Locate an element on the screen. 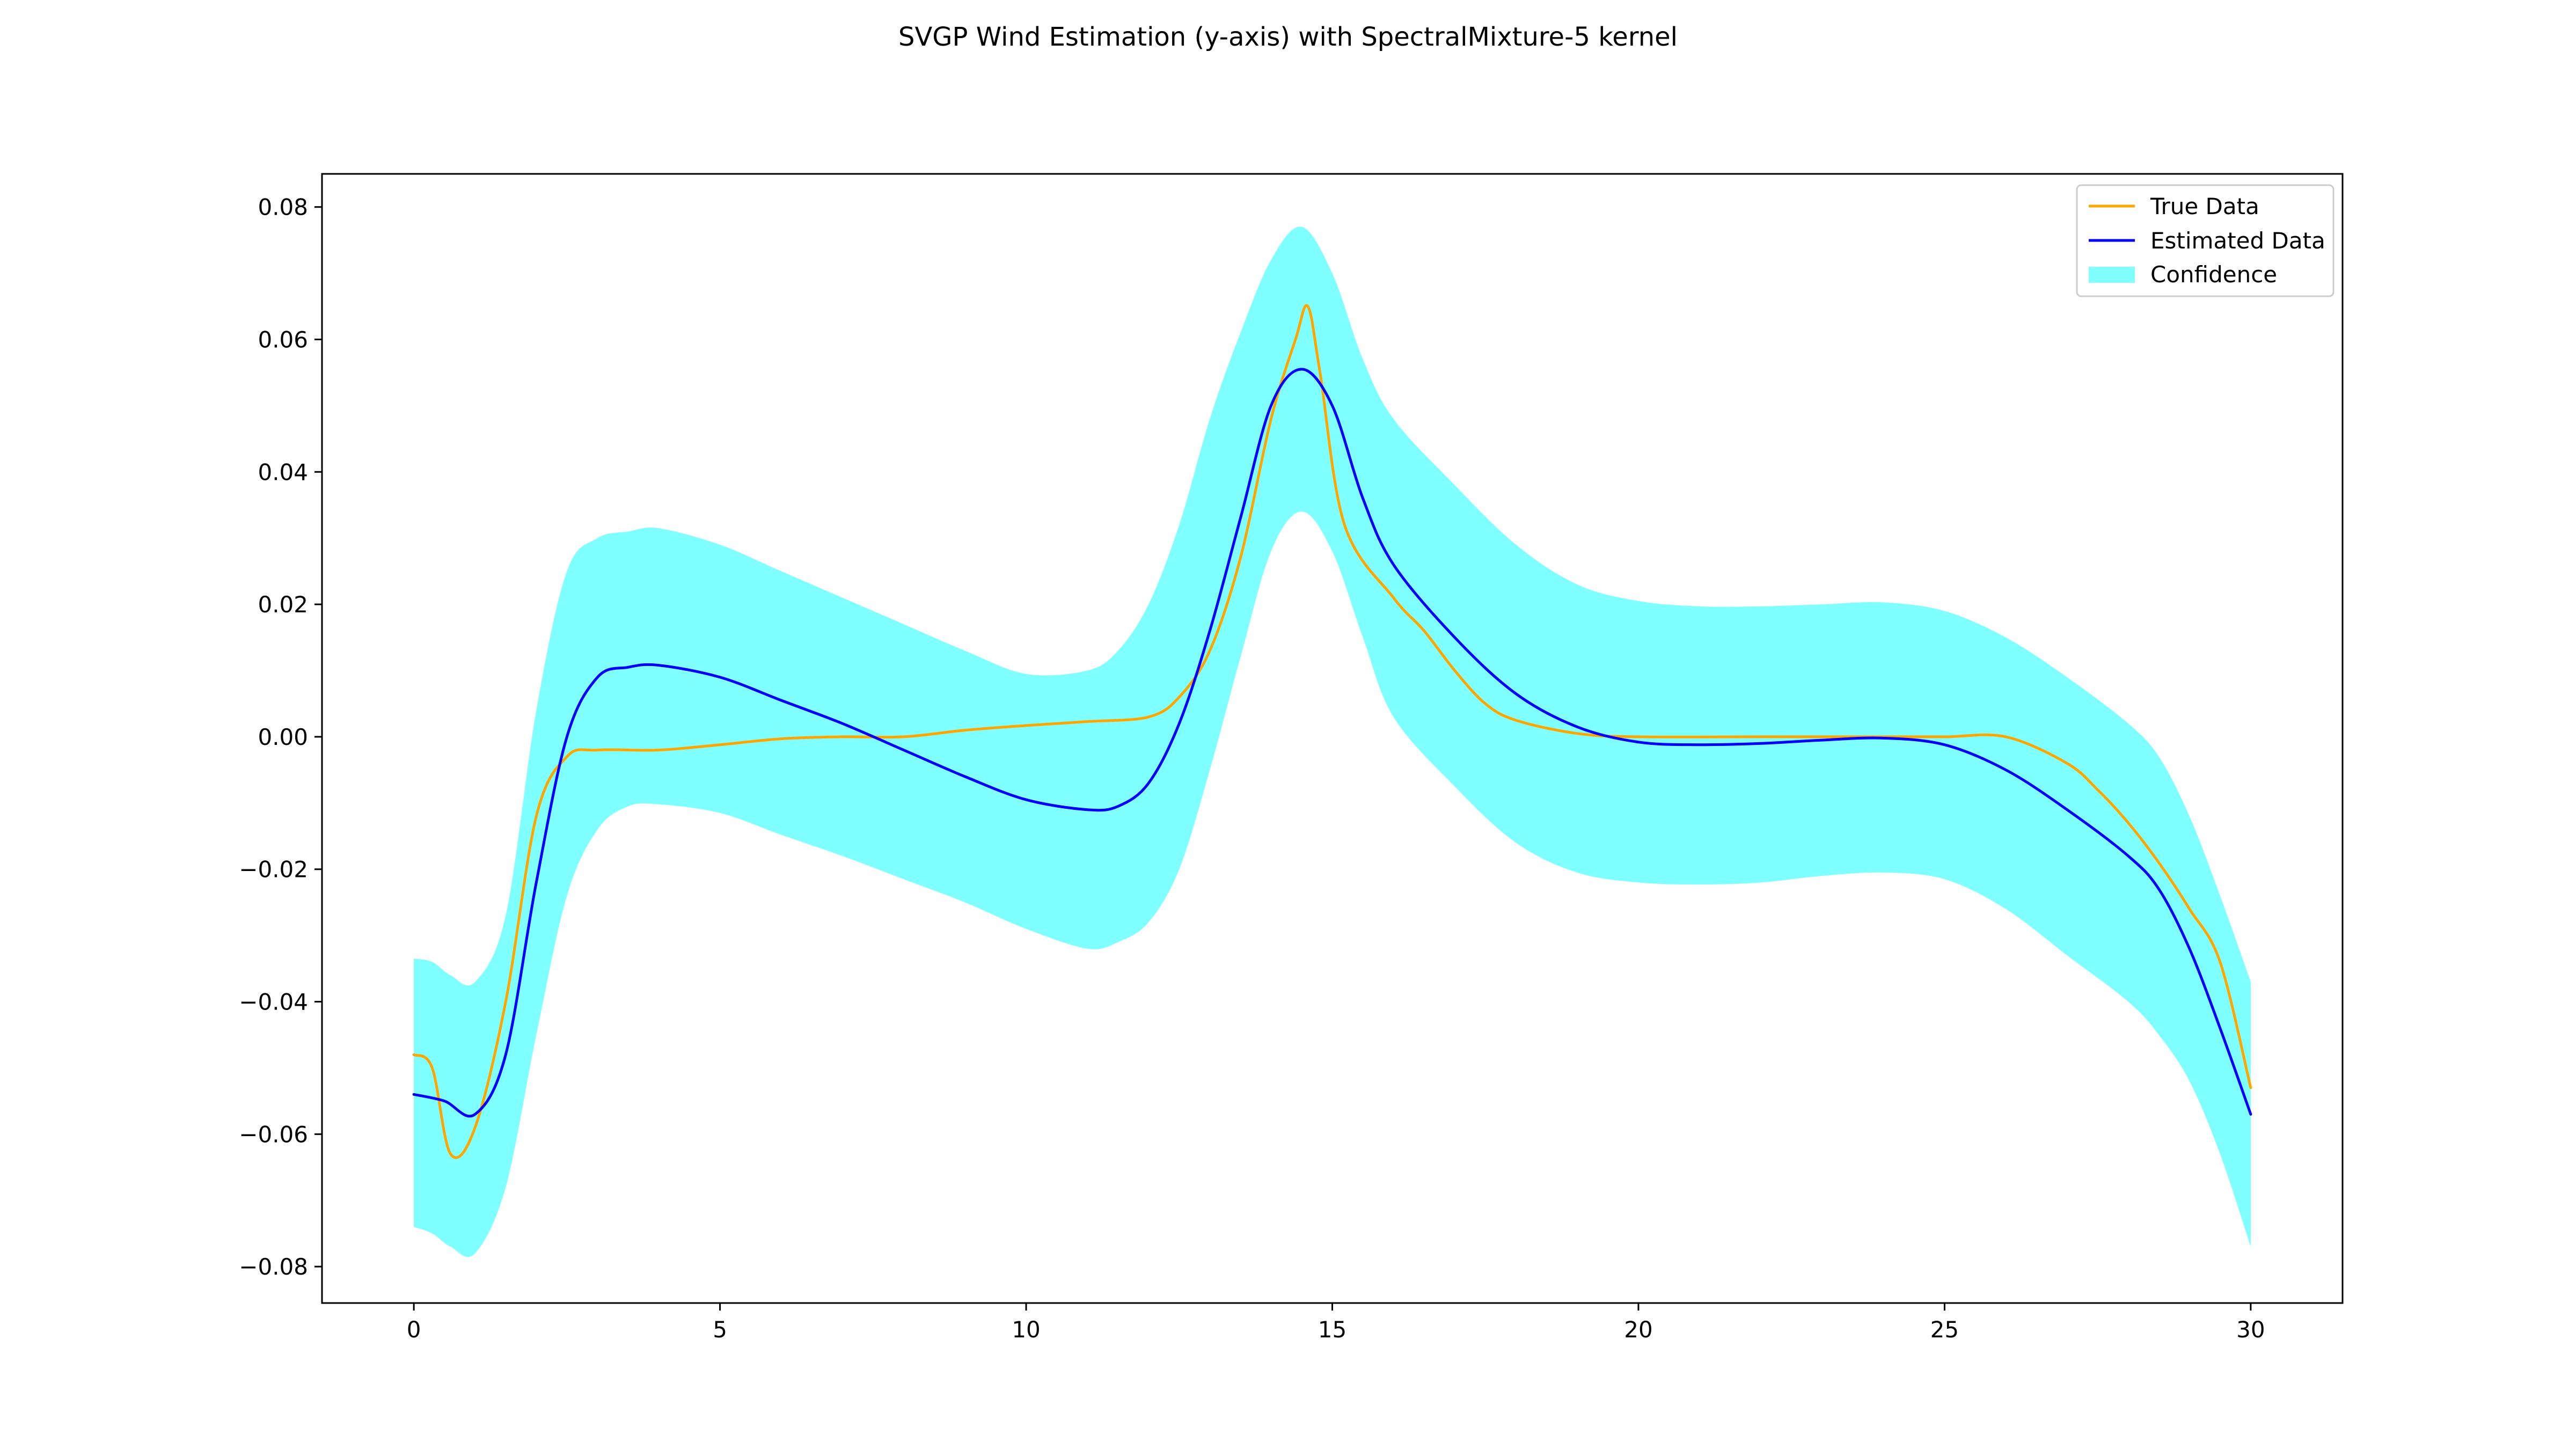 The height and width of the screenshot is (1449, 2576). y-tick-label: 0.08 is located at coordinates (283, 207).